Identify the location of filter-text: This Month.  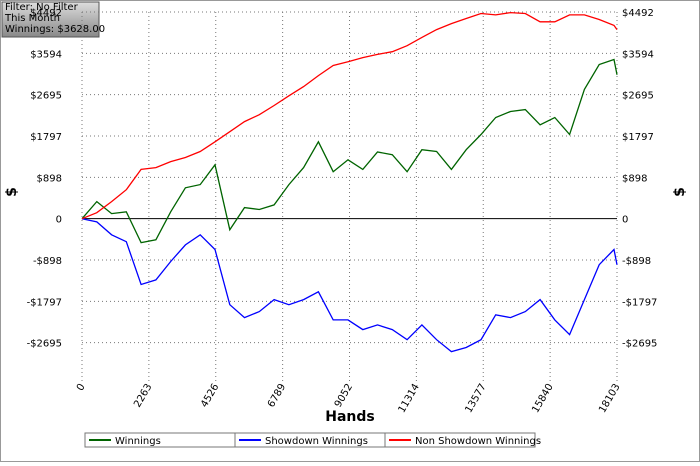
(32, 18).